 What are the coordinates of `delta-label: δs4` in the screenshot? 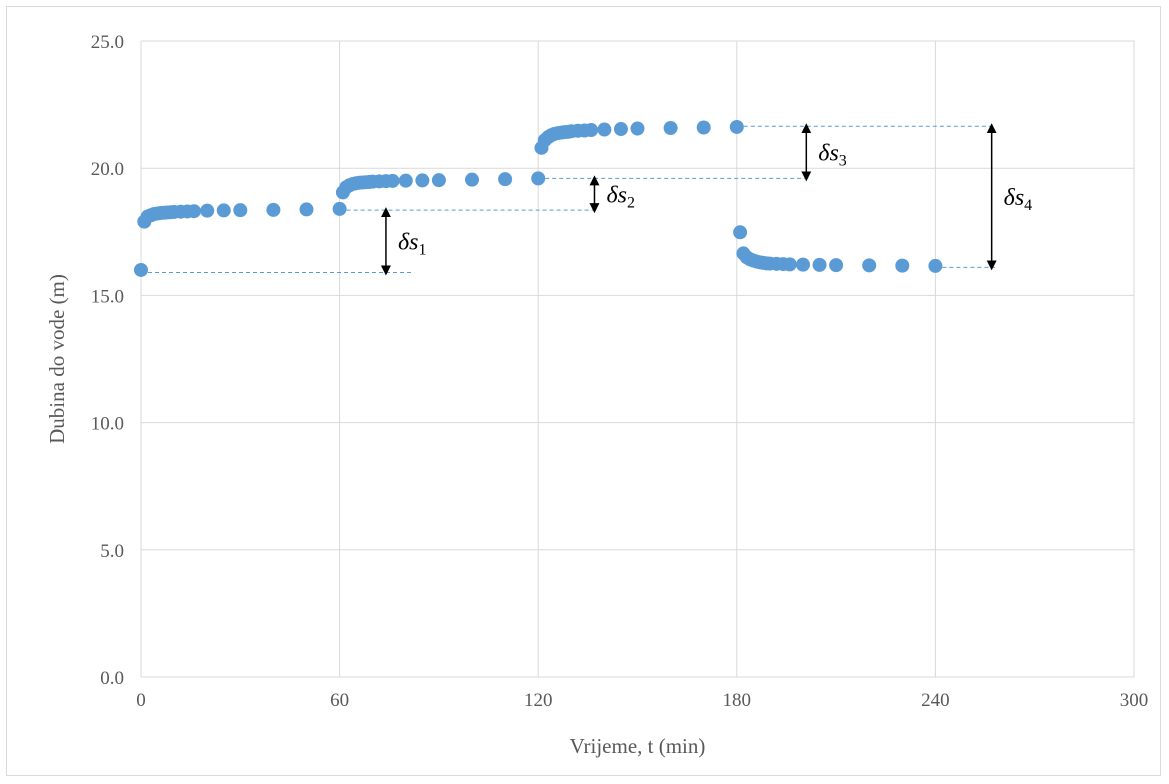 It's located at (1018, 199).